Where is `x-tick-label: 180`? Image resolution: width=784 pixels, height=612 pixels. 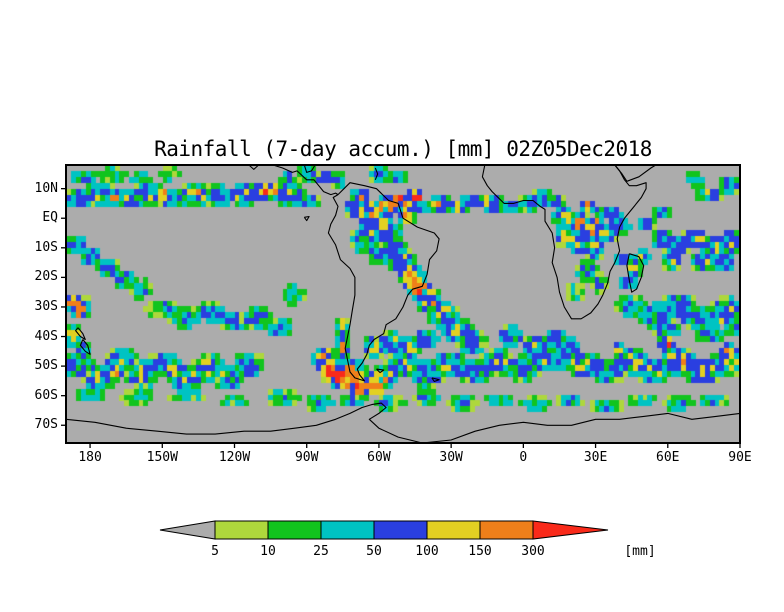 x-tick-label: 180 is located at coordinates (90, 457).